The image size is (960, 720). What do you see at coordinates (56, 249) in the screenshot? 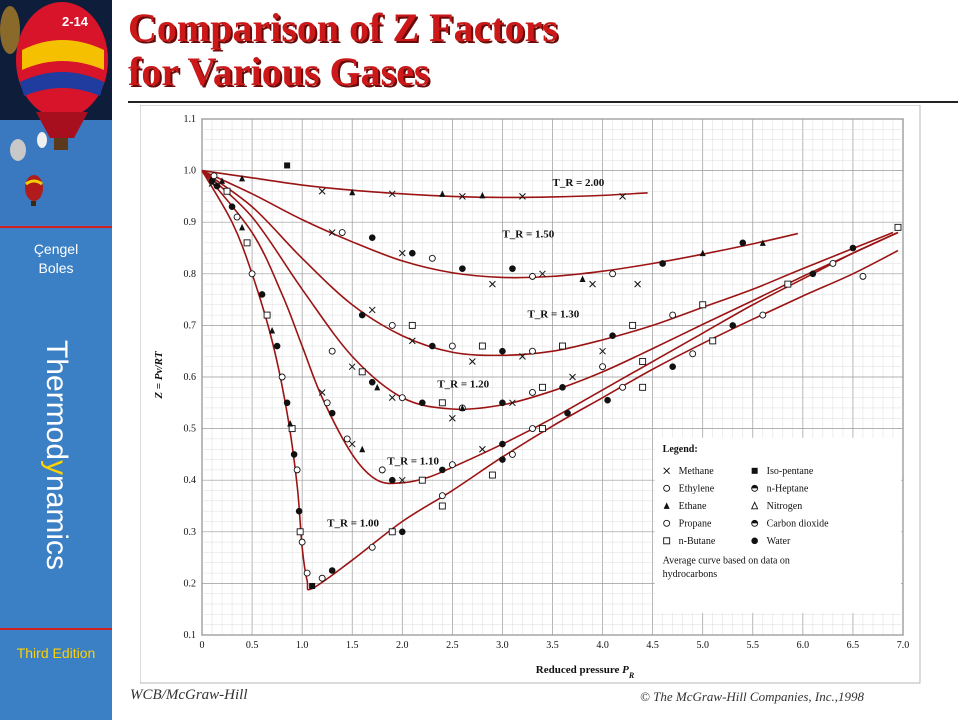
I see `author-name: Çengel` at bounding box center [56, 249].